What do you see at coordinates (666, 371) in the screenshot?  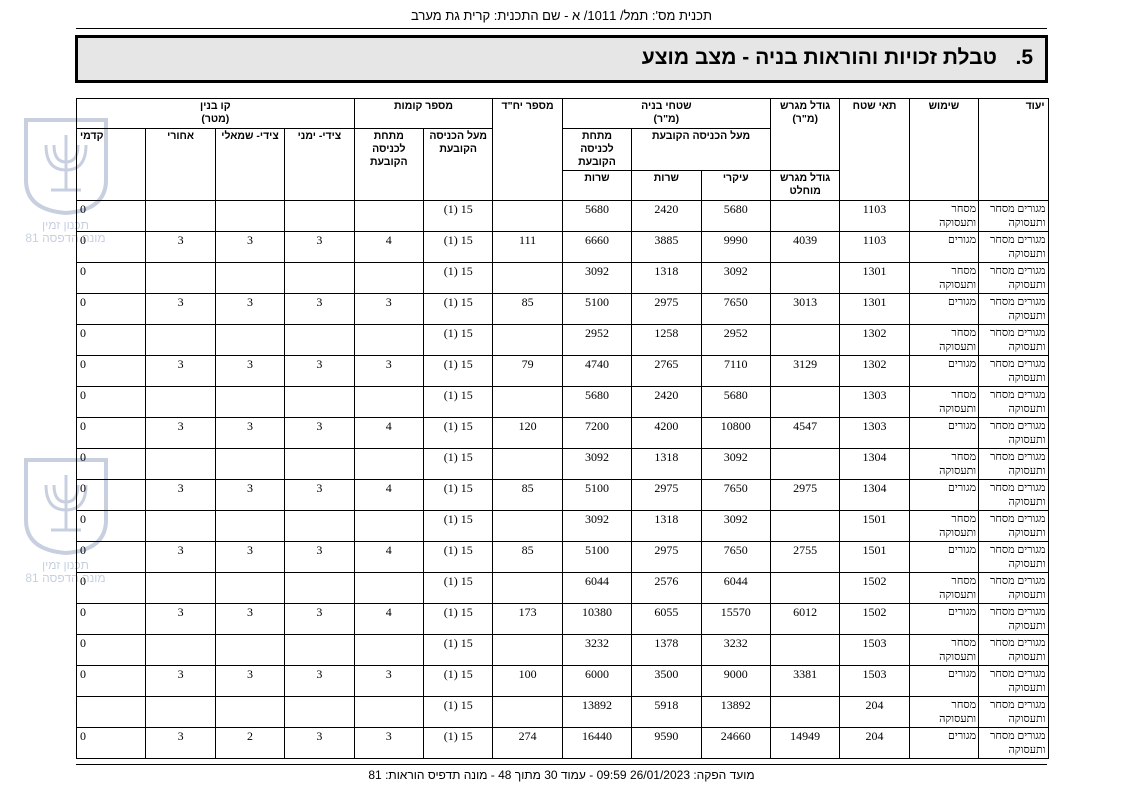 I see `table-cell: 2765` at bounding box center [666, 371].